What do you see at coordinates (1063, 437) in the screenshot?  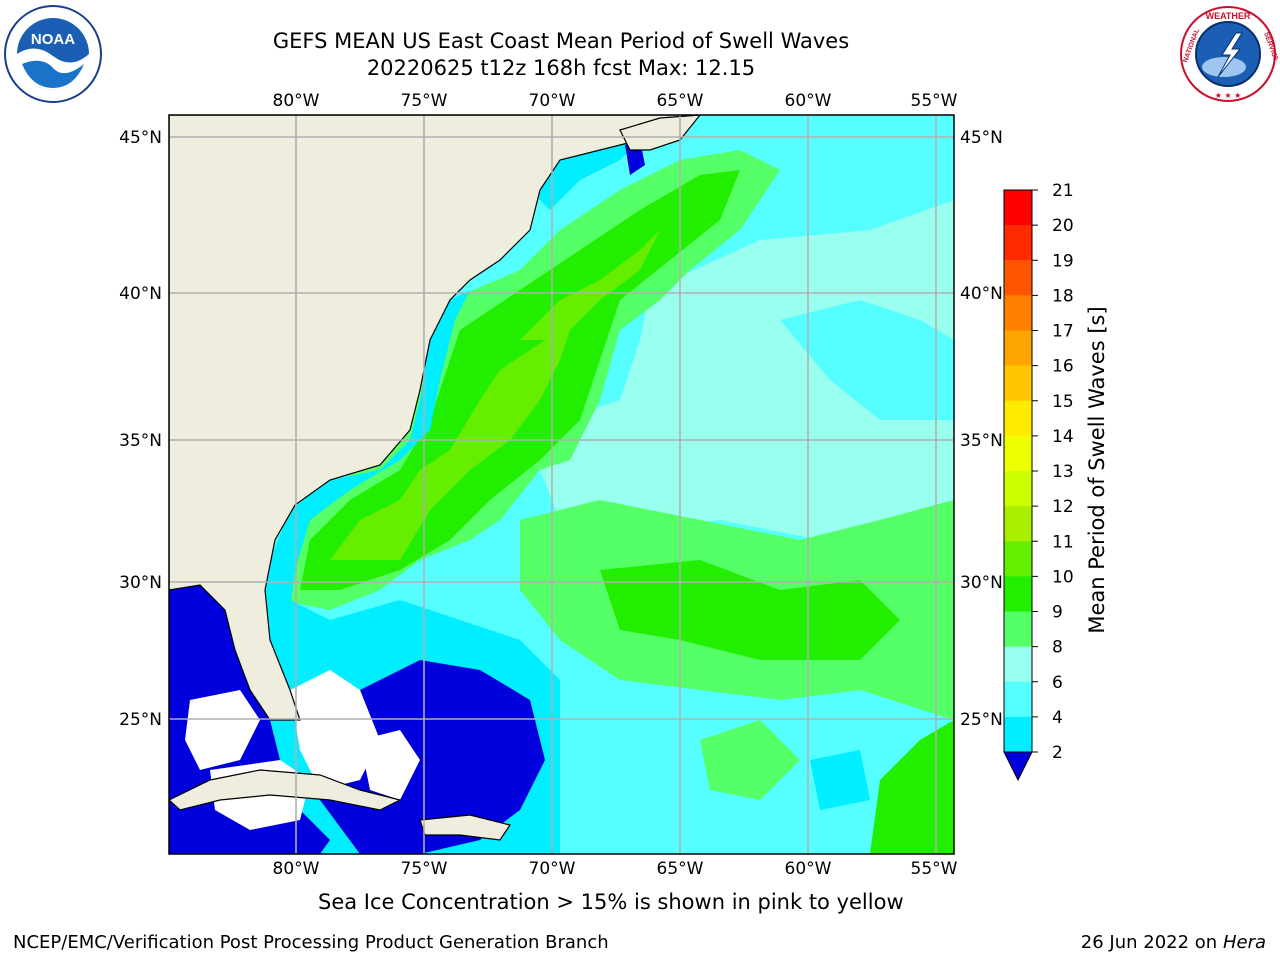 I see `colorbar-tick-label: 14` at bounding box center [1063, 437].